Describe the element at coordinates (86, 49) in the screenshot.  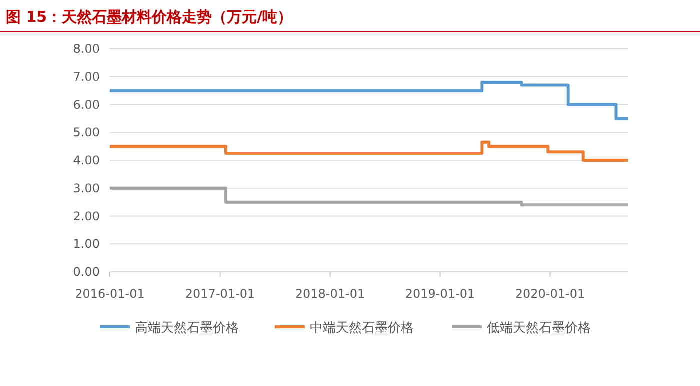
I see `y-tick-label: 8.00` at that location.